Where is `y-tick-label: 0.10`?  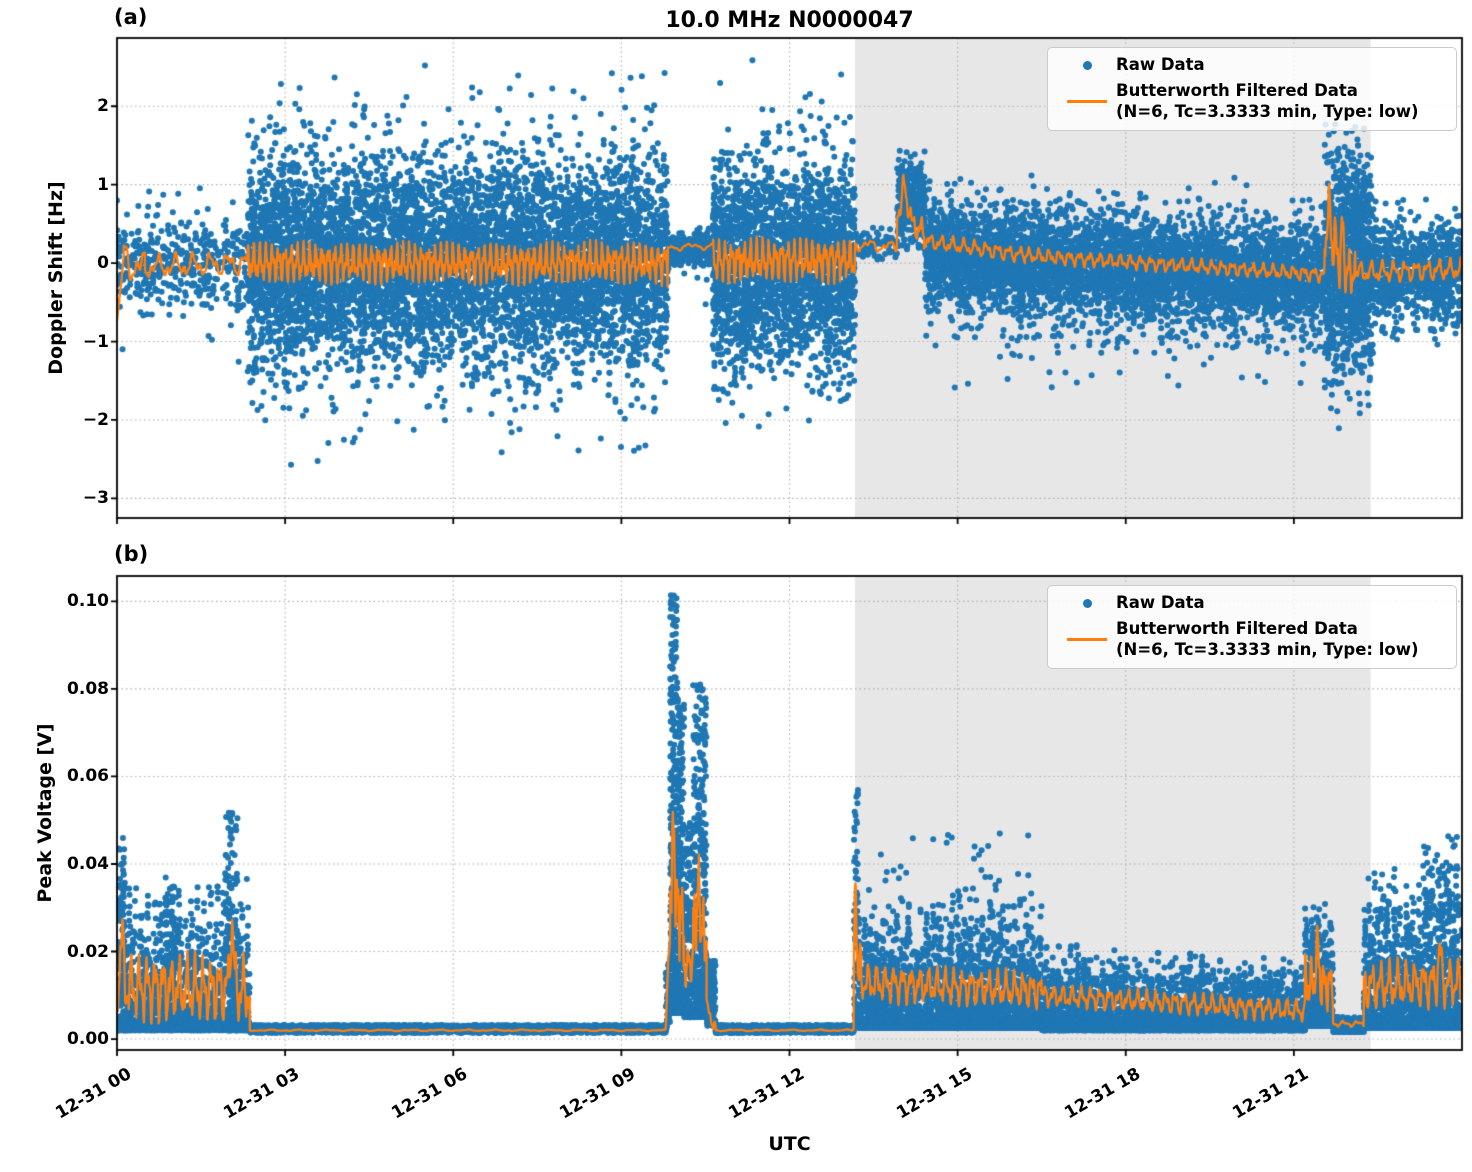 y-tick-label: 0.10 is located at coordinates (88, 601).